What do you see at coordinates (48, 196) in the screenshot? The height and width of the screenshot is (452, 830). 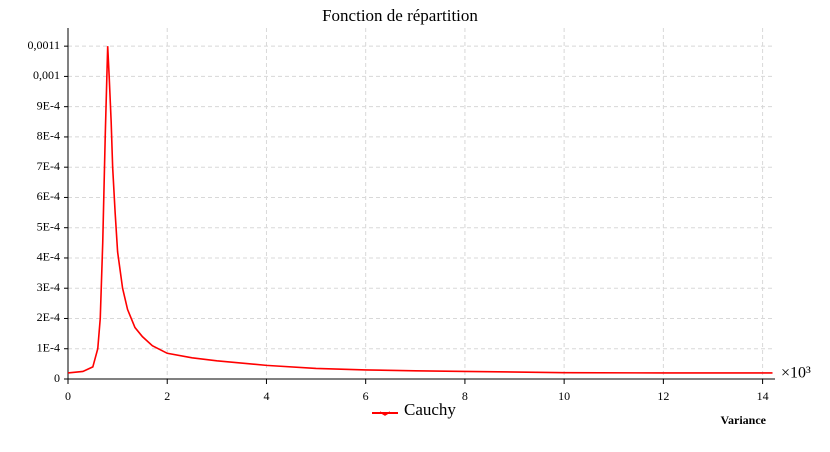 I see `y-tick-label: 6E-4` at bounding box center [48, 196].